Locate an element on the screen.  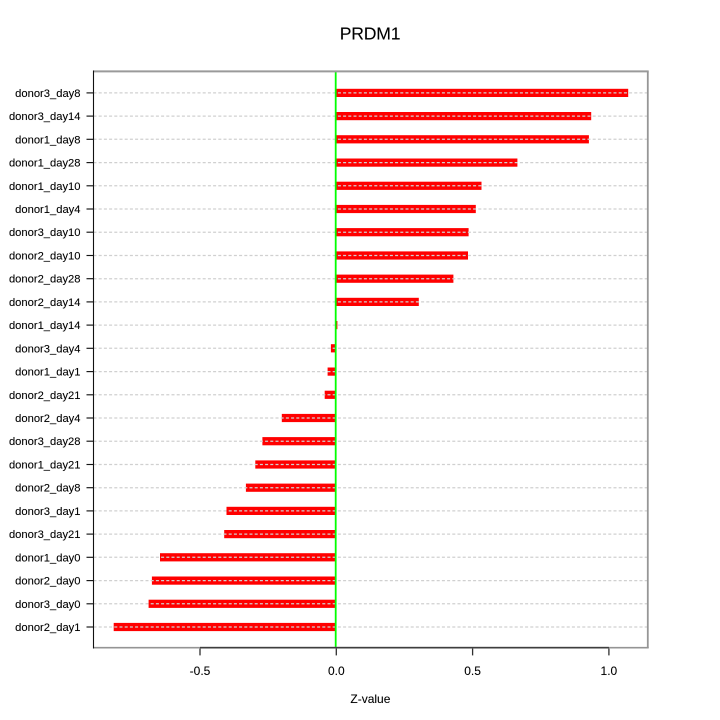
svg-text: donor2_day0 is located at coordinates (47, 582).